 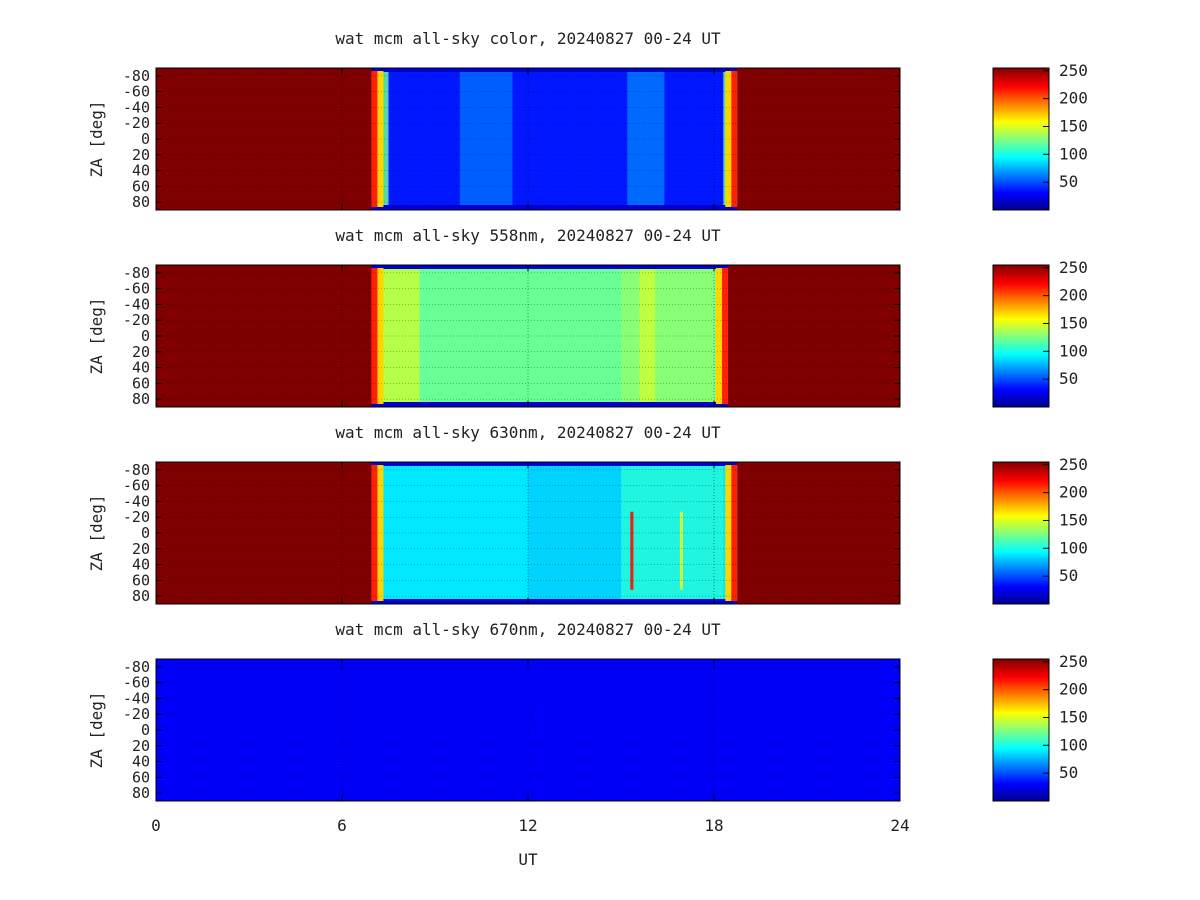 I want to click on x-tick-label: 0, so click(x=156, y=825).